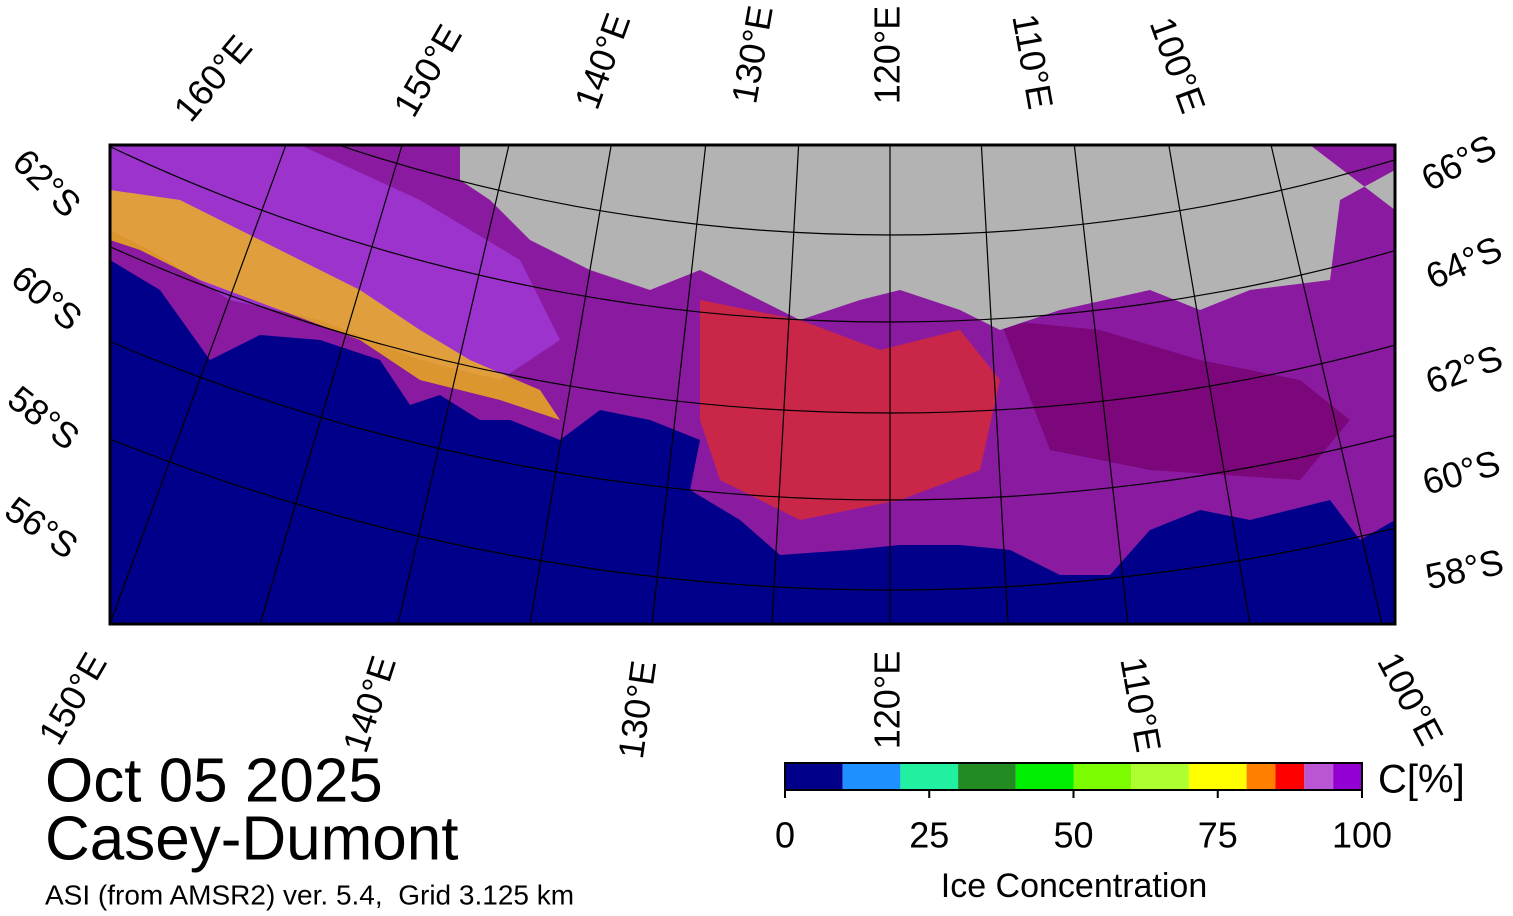  Describe the element at coordinates (1458, 162) in the screenshot. I see `graticule-label: 66°S` at that location.